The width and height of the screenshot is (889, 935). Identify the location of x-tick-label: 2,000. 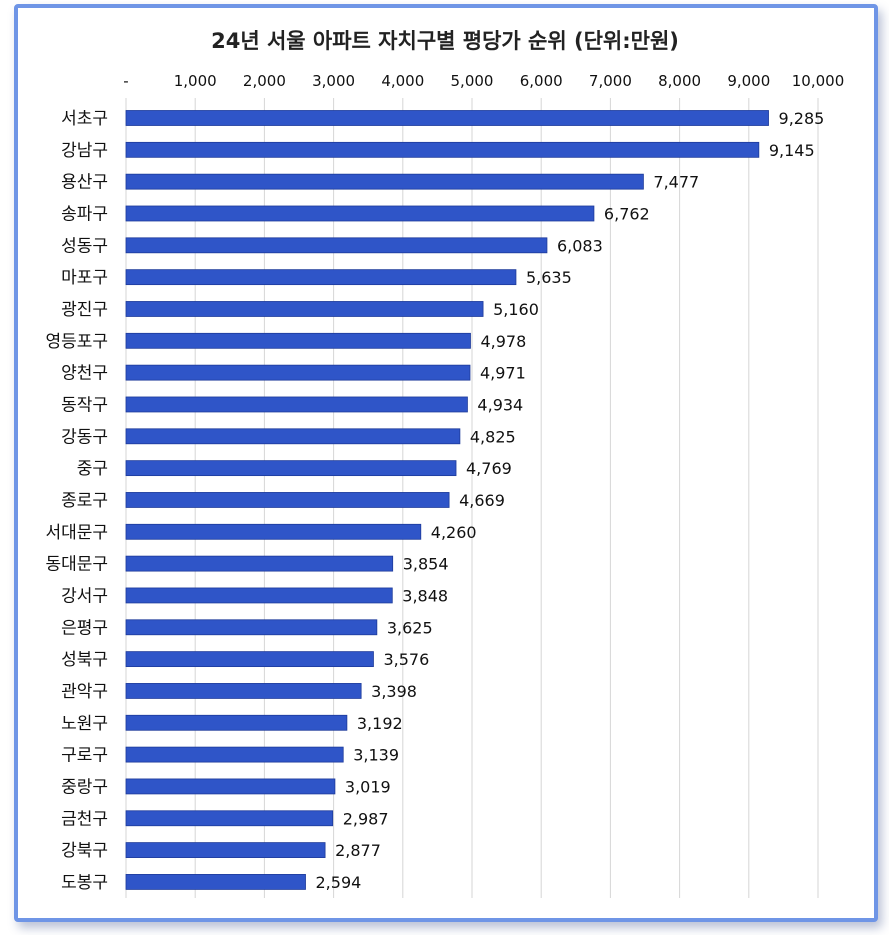
(264, 81).